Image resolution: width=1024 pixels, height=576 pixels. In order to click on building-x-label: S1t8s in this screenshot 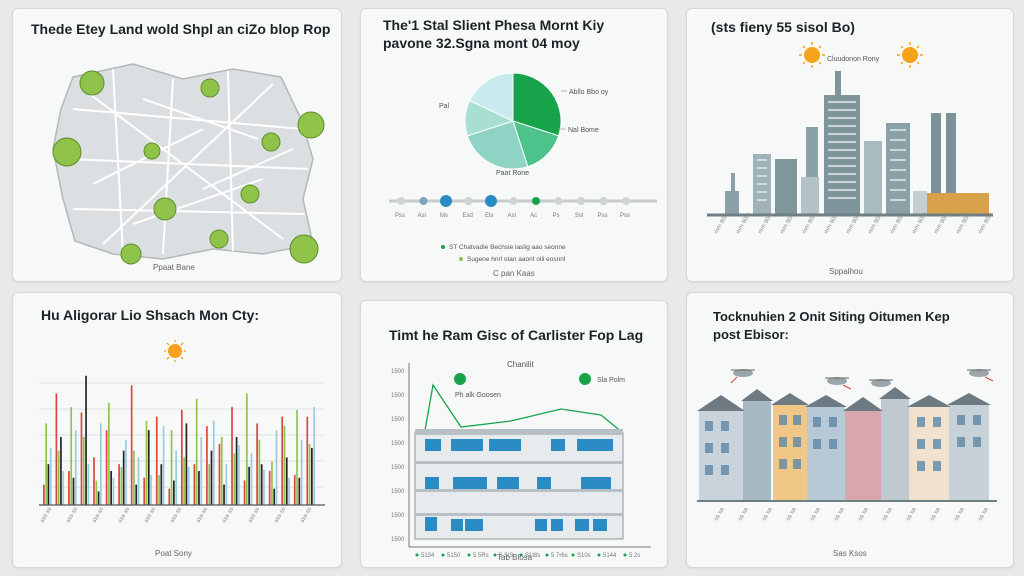, I will do `click(532, 556)`.